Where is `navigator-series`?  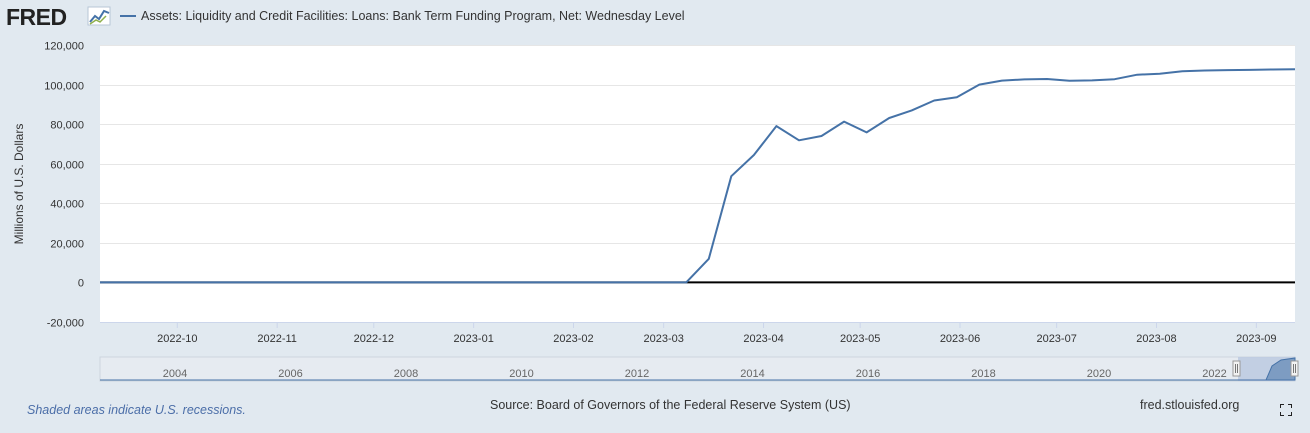
navigator-series is located at coordinates (1267, 369).